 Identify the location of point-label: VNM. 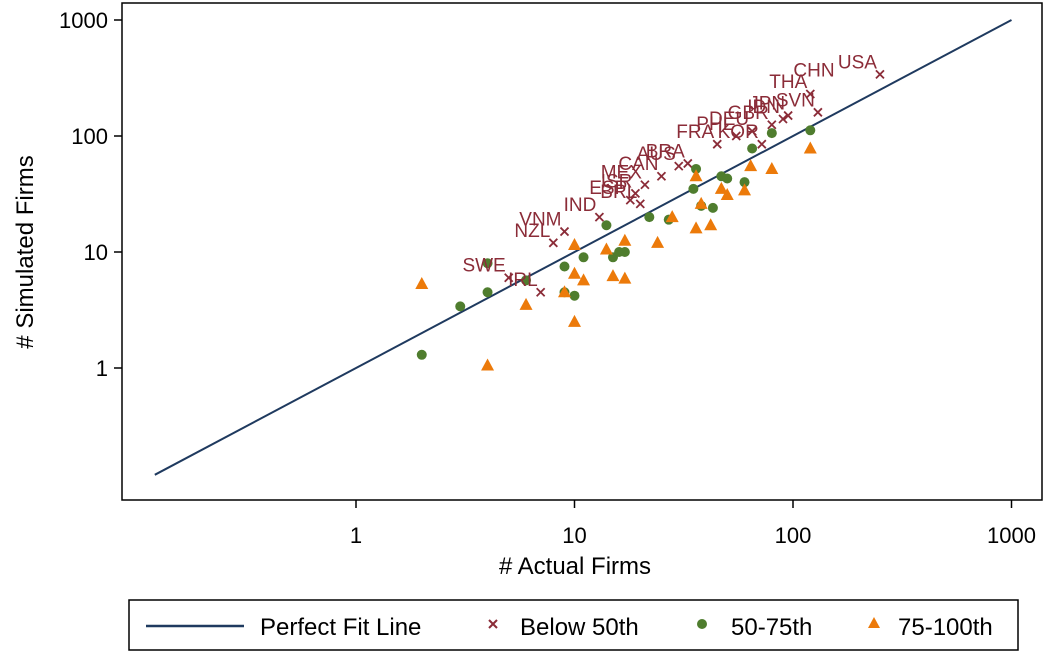
(540, 220).